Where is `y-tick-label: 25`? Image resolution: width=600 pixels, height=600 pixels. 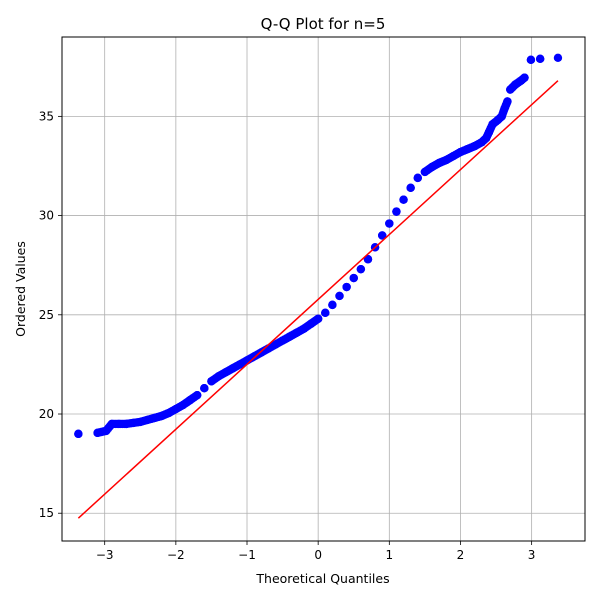 y-tick-label: 25 is located at coordinates (46, 315).